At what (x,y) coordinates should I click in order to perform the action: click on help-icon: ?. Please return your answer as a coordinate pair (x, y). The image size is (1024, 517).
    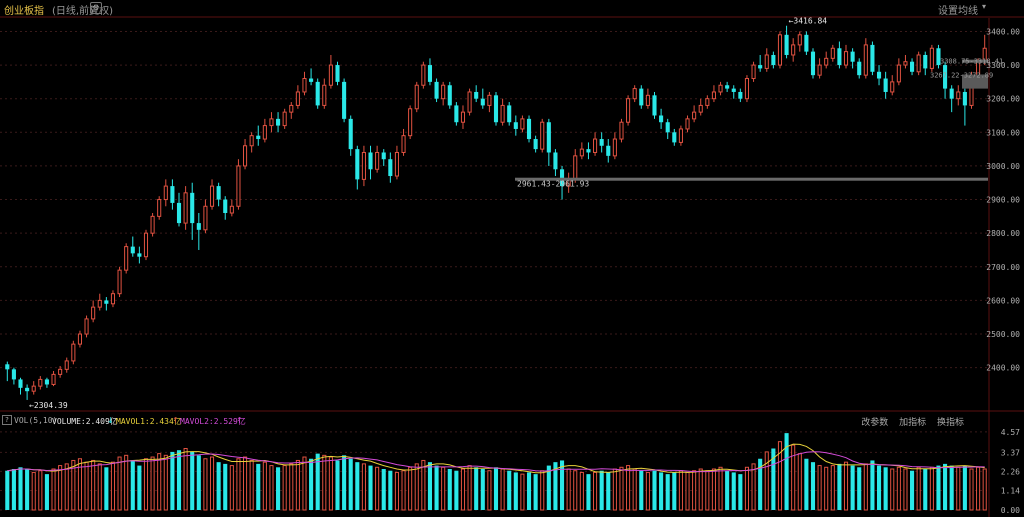
    Looking at the image, I should click on (7, 420).